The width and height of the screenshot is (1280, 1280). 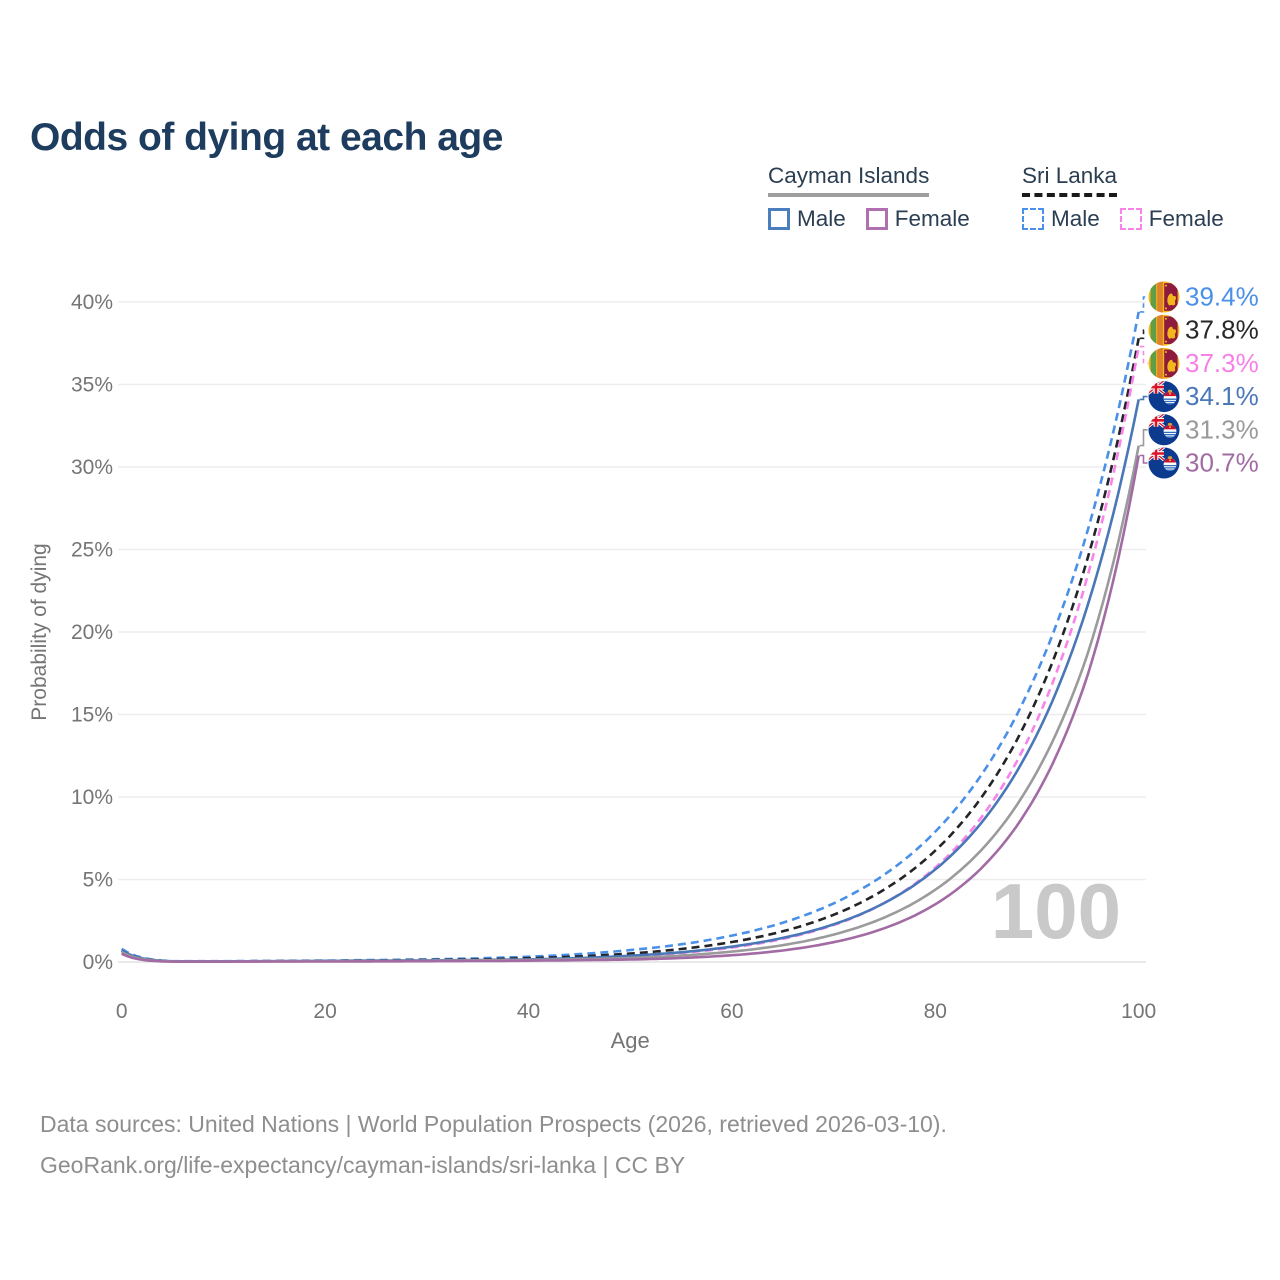 I want to click on legend-group-sri-lanka: Sri Lanka Male Female, so click(x=1133, y=197).